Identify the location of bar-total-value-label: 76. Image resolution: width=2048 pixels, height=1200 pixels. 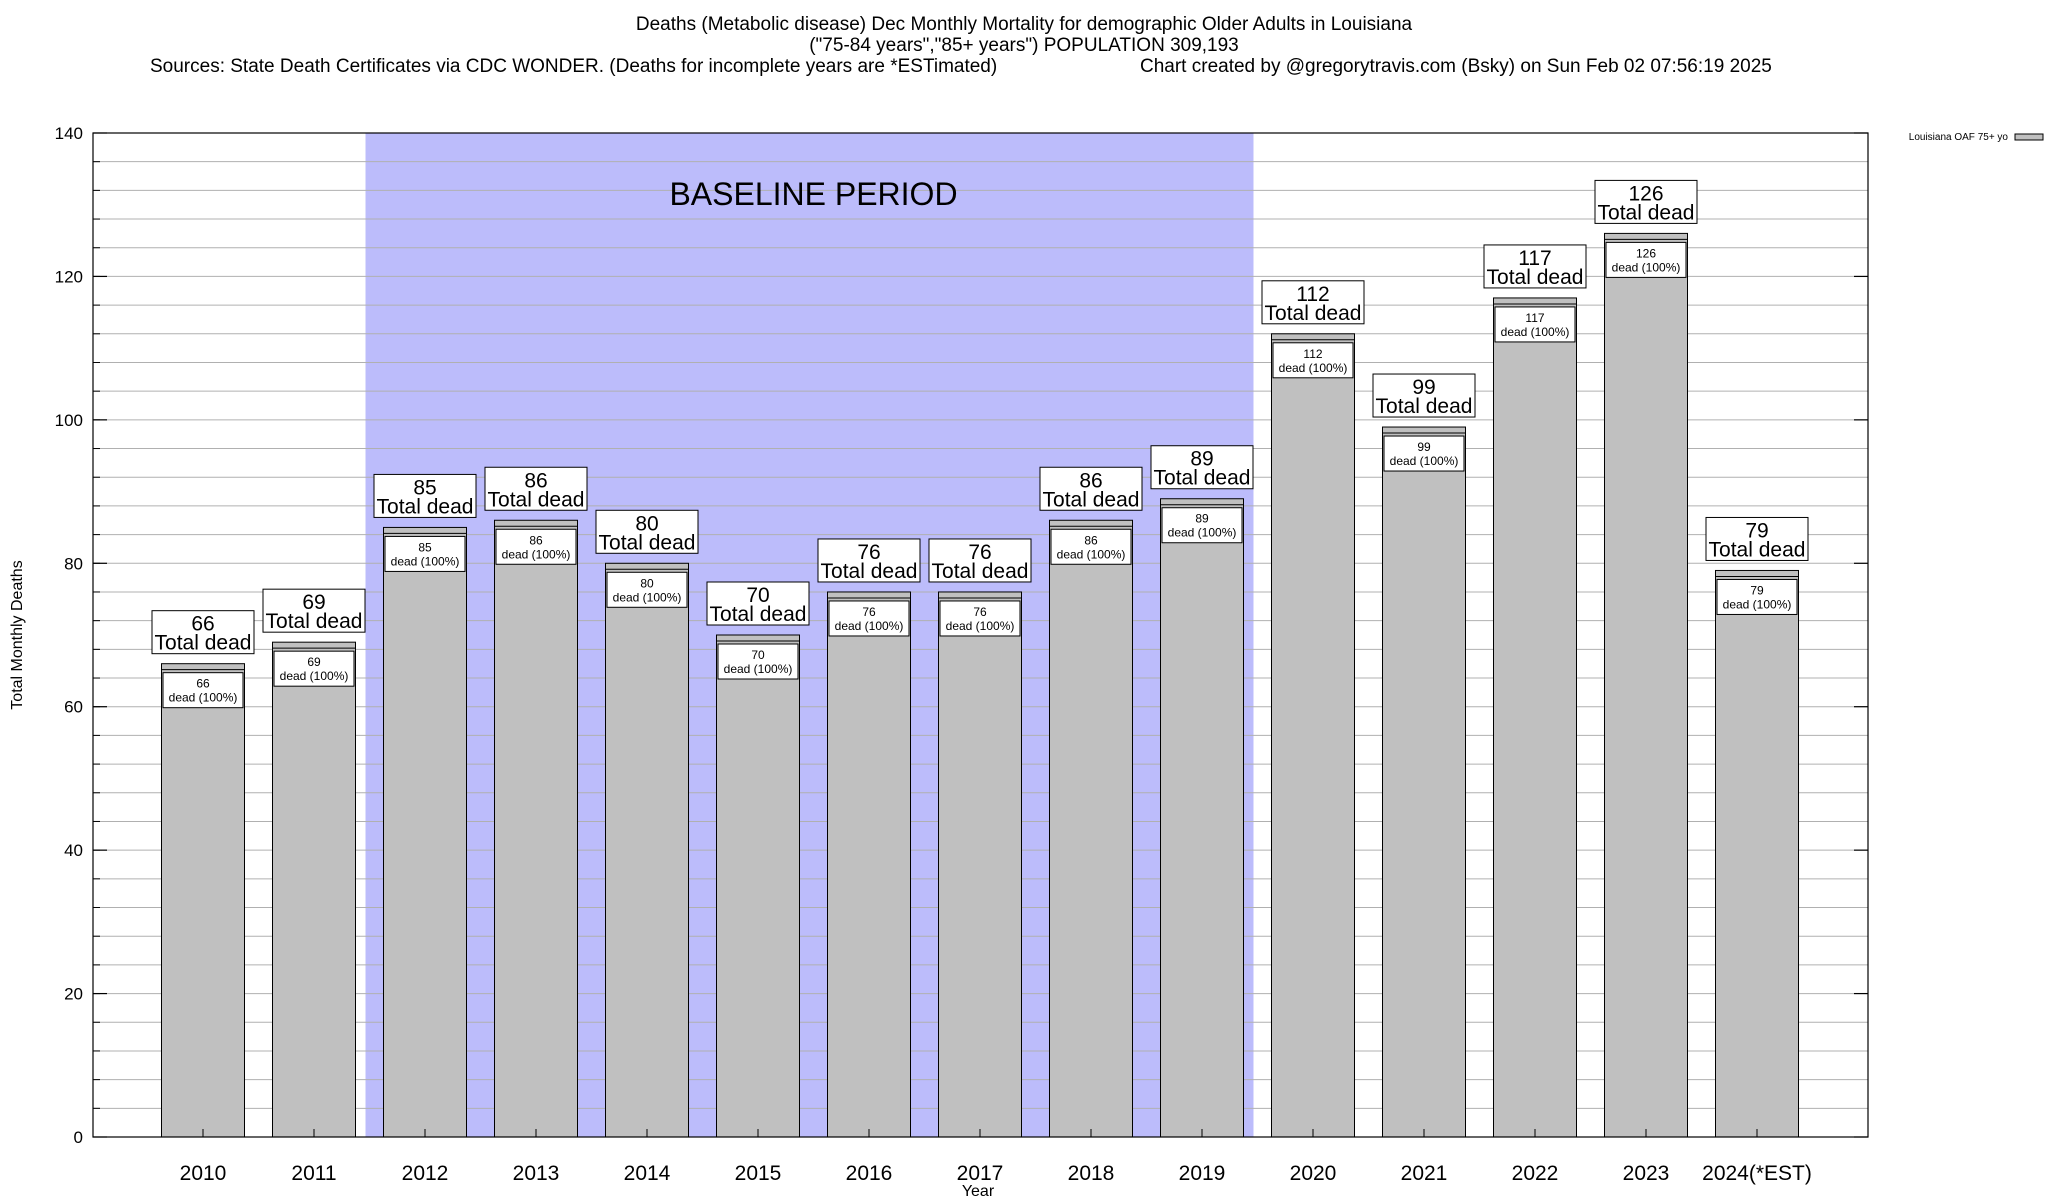
(979, 552).